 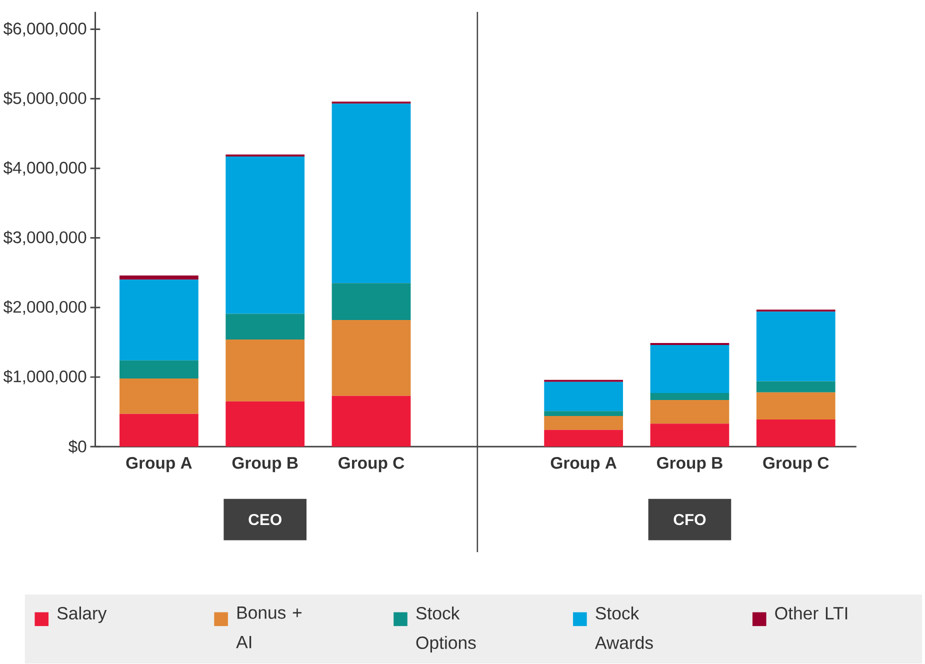 What do you see at coordinates (44, 29) in the screenshot?
I see `y-tick-label: $6,000,000` at bounding box center [44, 29].